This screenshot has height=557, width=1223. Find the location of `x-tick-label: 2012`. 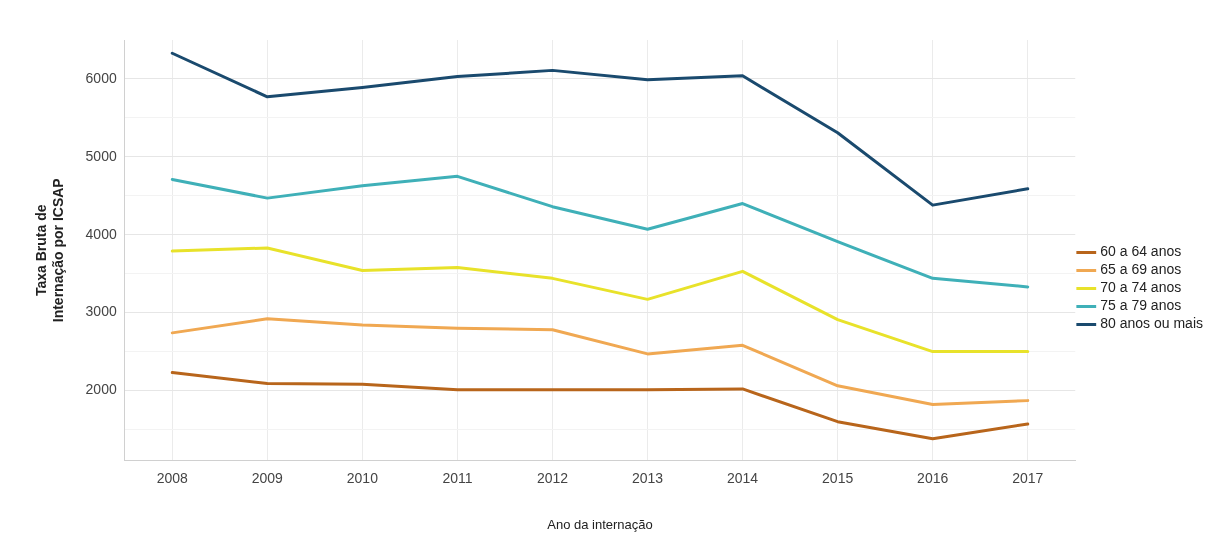

x-tick-label: 2012 is located at coordinates (552, 477).